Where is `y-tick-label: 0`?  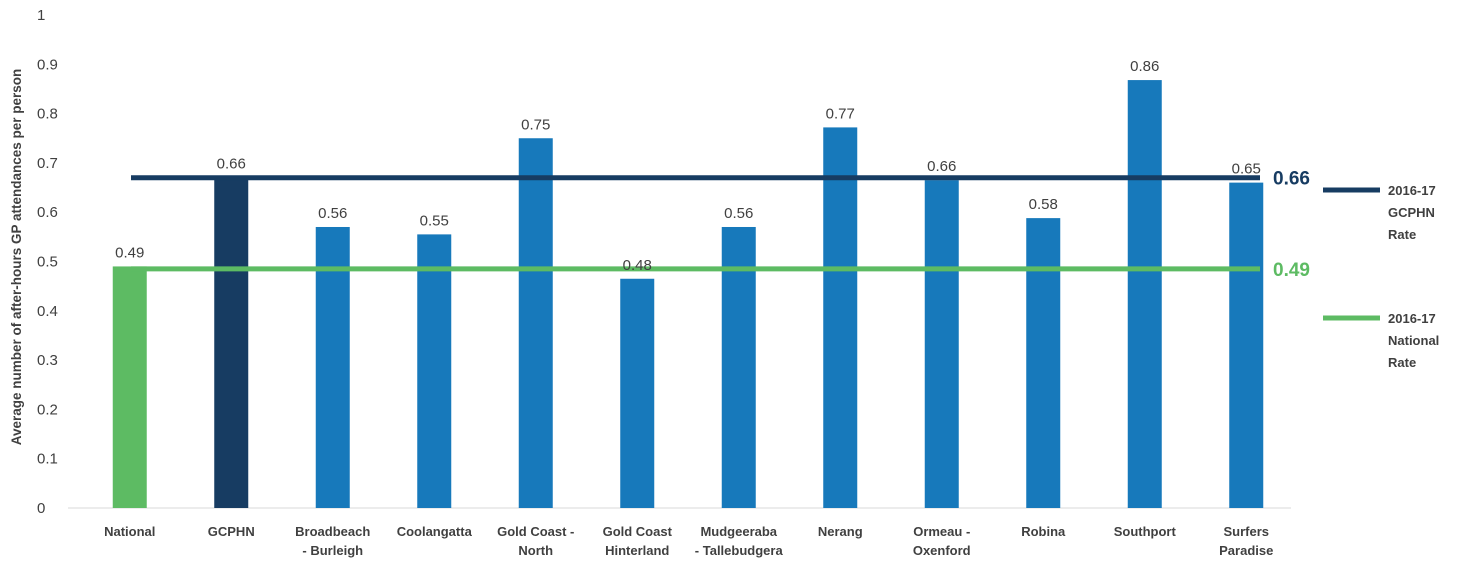 y-tick-label: 0 is located at coordinates (41, 508).